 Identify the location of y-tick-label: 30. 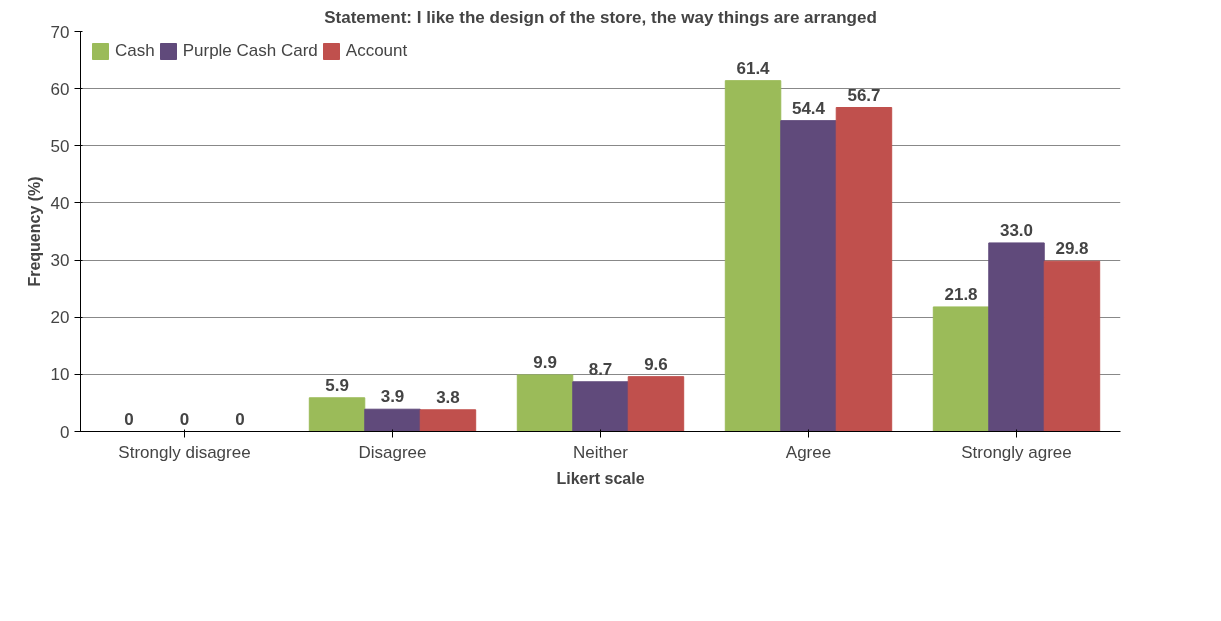
(60, 261).